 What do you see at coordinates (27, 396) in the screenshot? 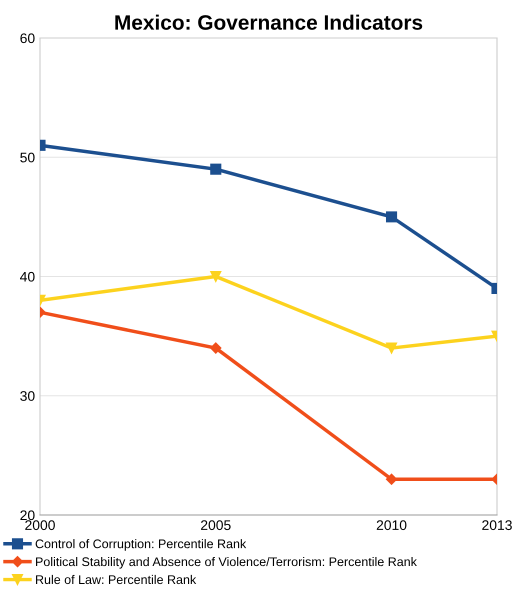
I see `y-tick-label: 30` at bounding box center [27, 396].